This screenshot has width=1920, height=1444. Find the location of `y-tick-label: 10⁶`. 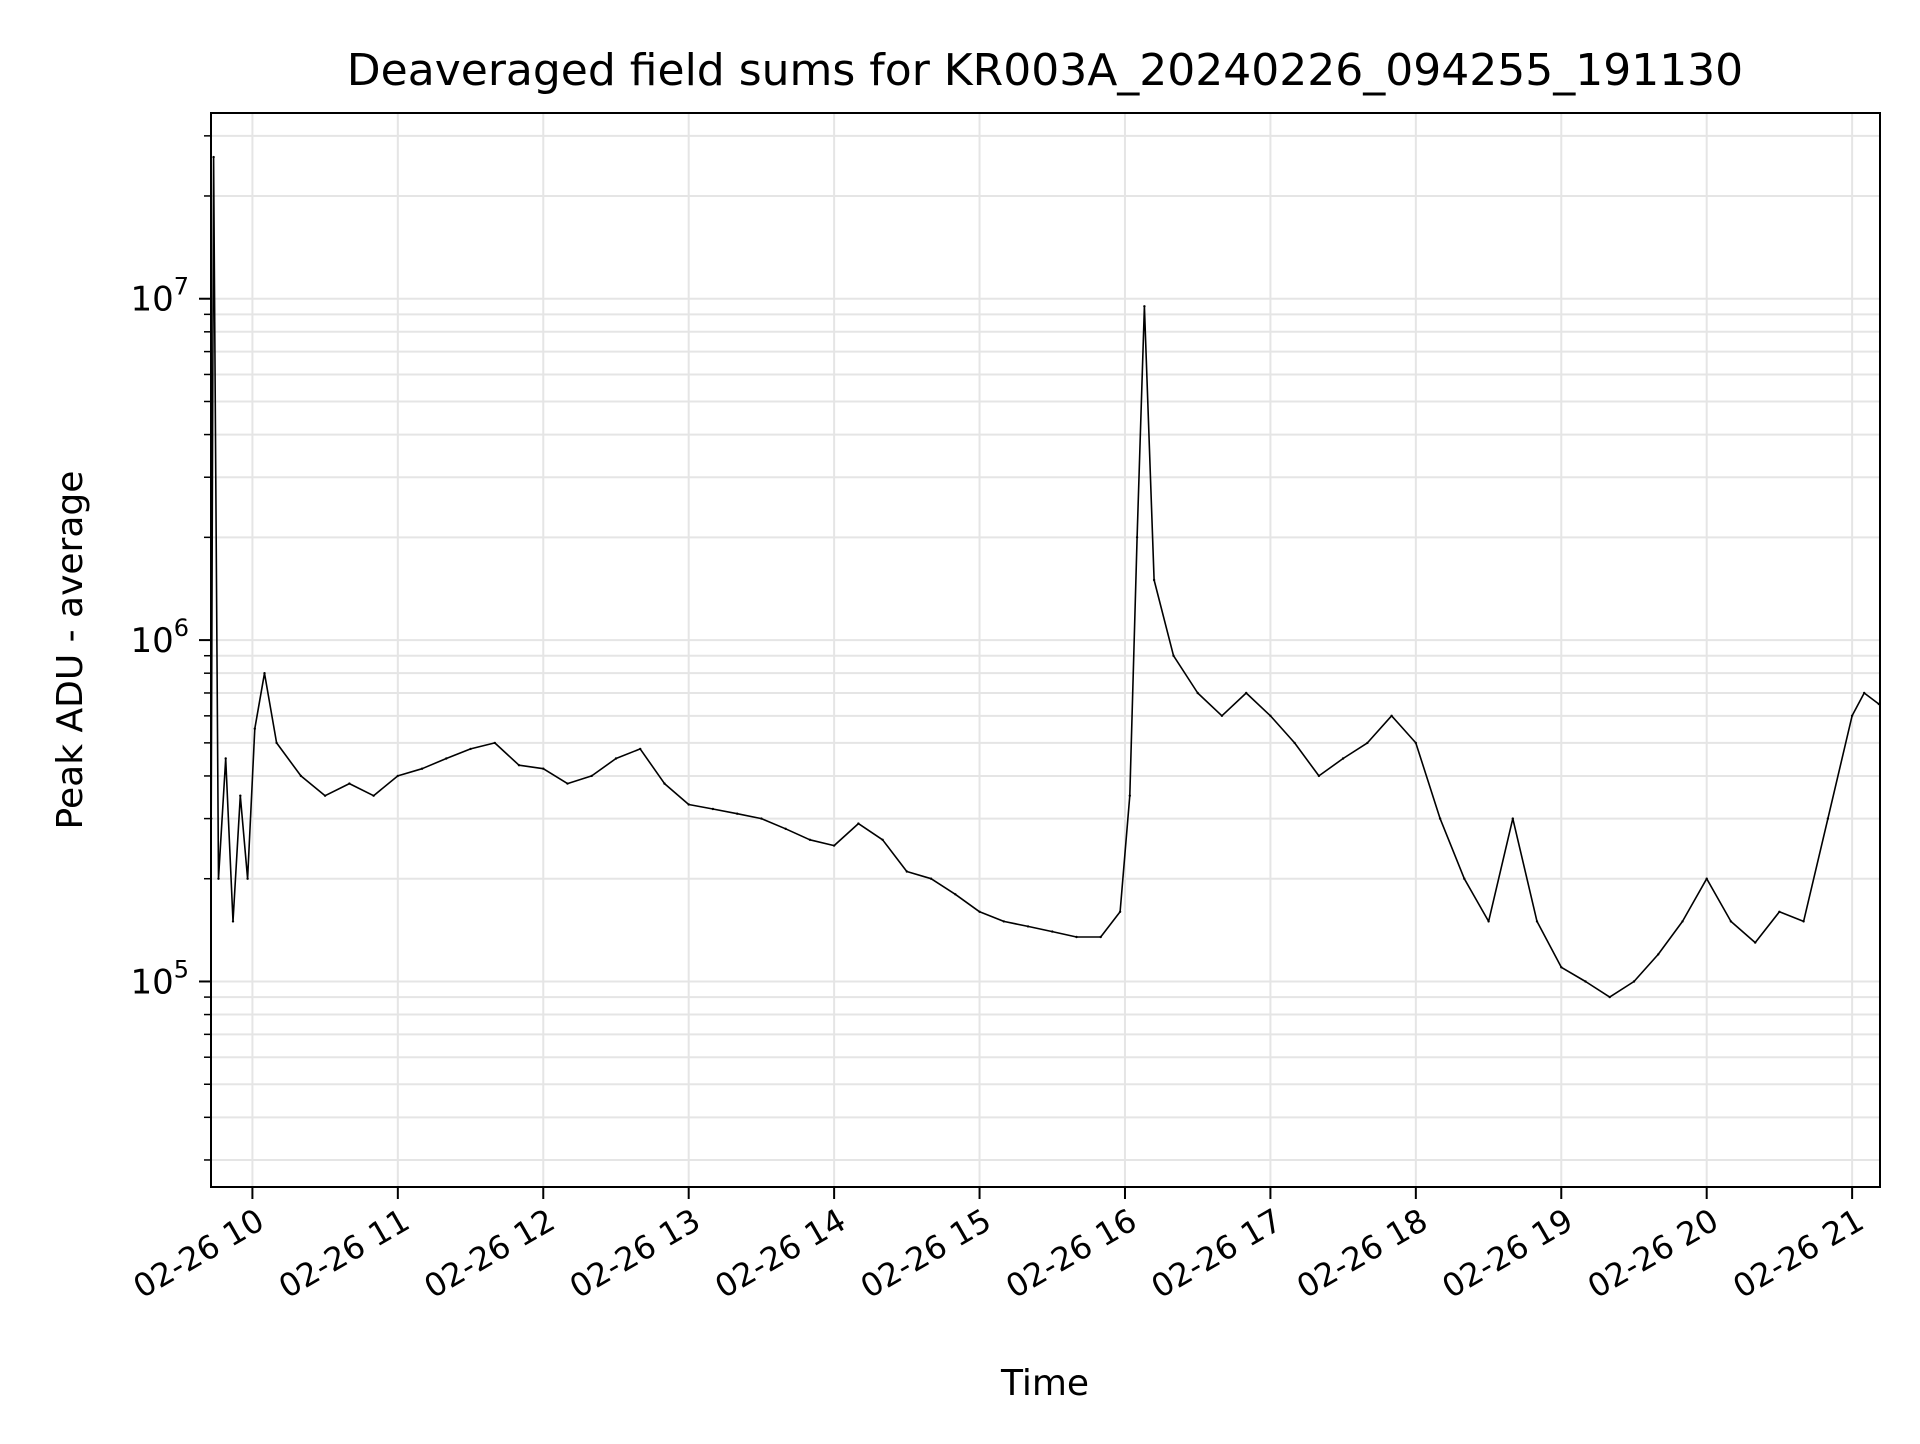

y-tick-label: 10⁶ is located at coordinates (159, 637).